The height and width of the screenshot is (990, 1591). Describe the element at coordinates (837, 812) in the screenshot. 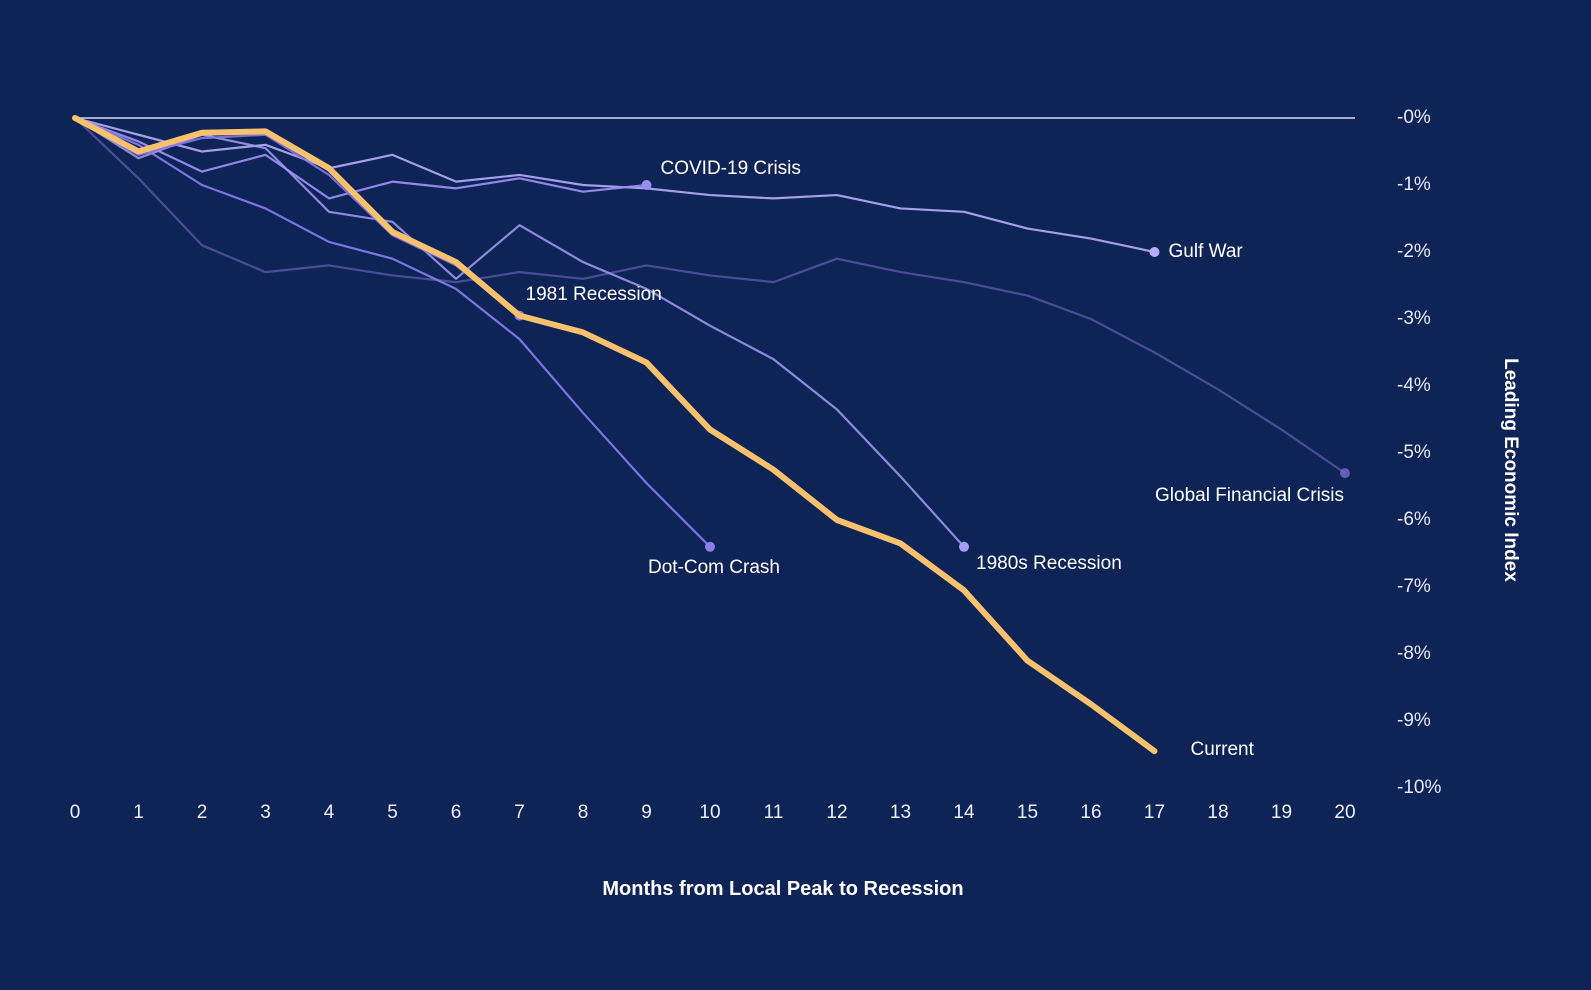

I see `x-tick-label-12: 12` at that location.